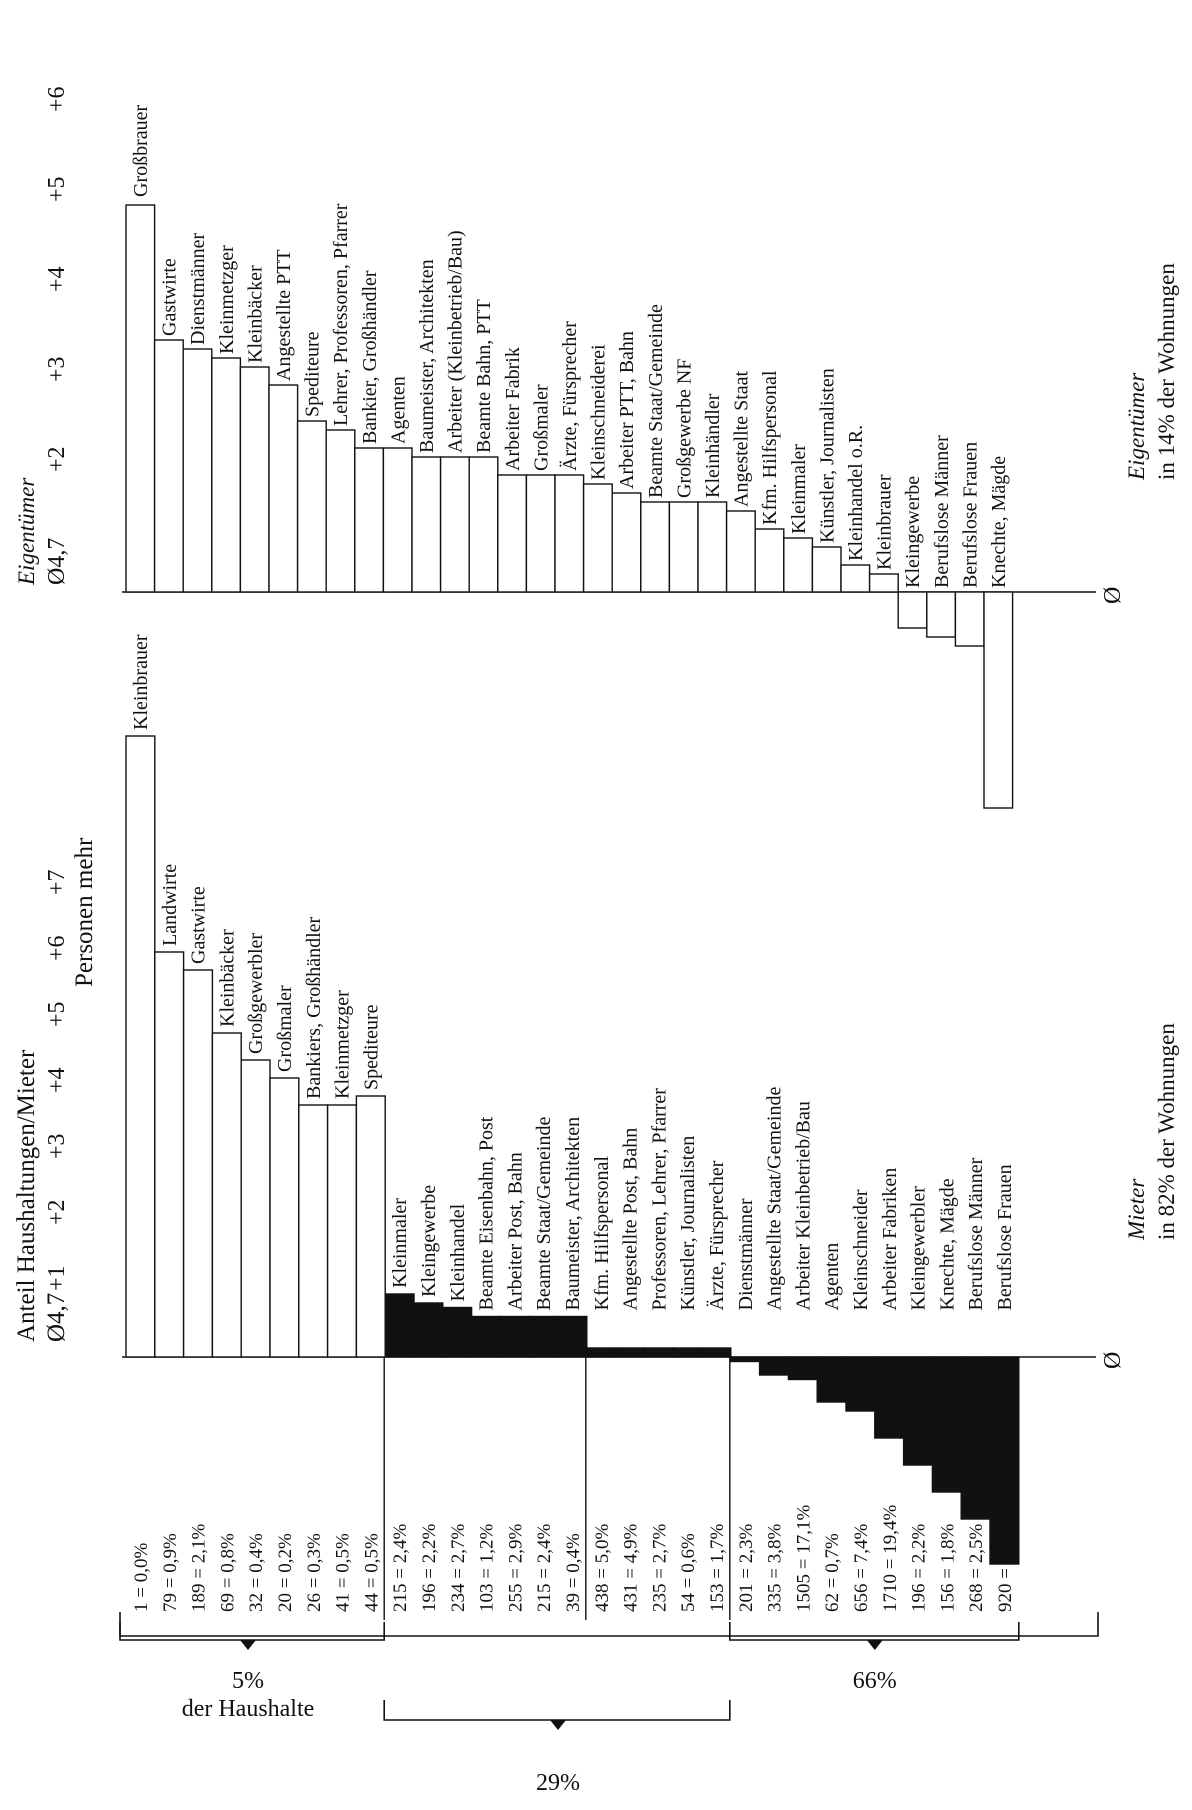 The width and height of the screenshot is (1192, 1810). What do you see at coordinates (919, 1248) in the screenshot?
I see `category-label: Kleingewerbler` at bounding box center [919, 1248].